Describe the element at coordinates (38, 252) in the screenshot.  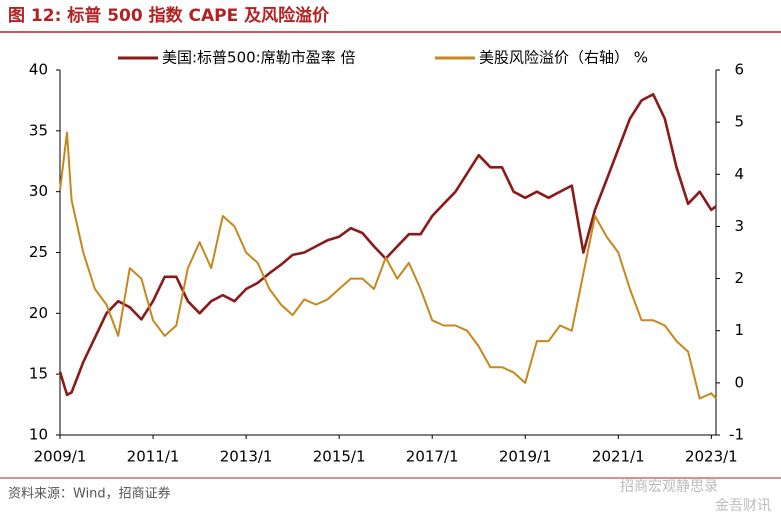
I see `y-tick-label: 25` at that location.